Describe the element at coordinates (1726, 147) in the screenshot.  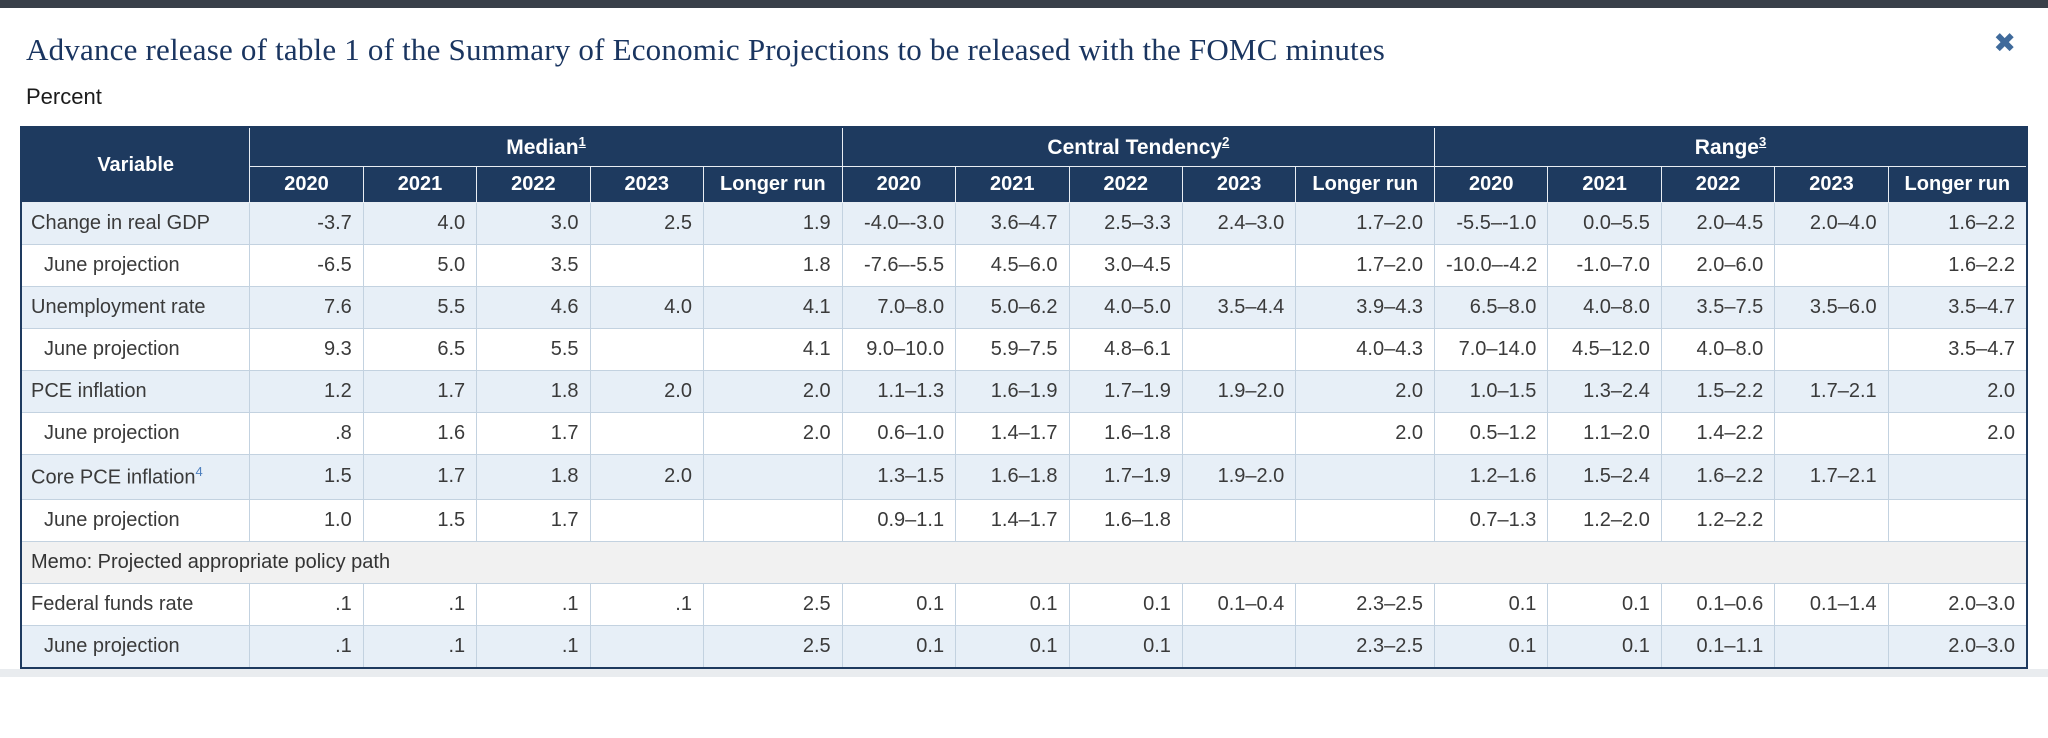
I see `group-label: Range` at that location.